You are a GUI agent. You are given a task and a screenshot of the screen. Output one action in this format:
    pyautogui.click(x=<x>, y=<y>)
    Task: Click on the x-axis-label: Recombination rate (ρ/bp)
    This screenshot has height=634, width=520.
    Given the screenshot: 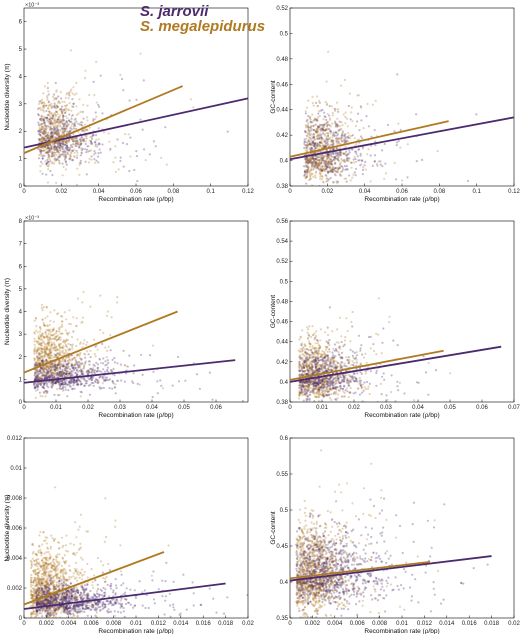 What is the action you would take?
    pyautogui.click(x=135, y=199)
    